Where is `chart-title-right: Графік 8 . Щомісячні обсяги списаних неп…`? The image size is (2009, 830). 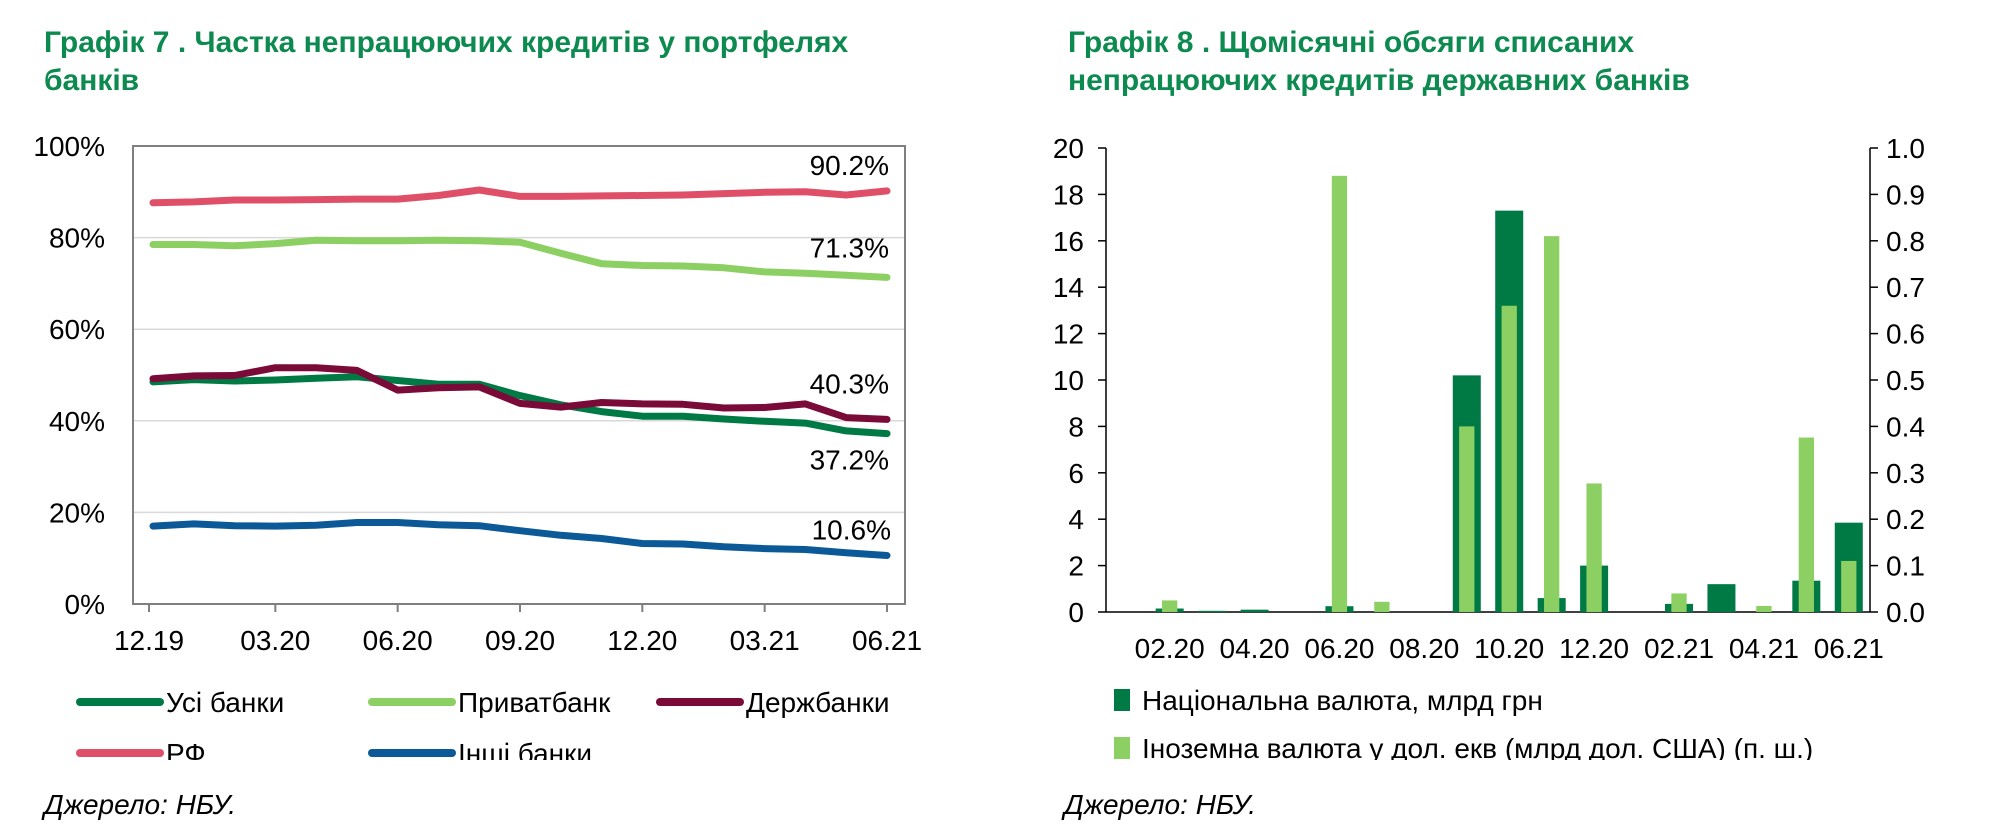 chart-title-right: Графік 8 . Щомісячні обсяги списаних неп… is located at coordinates (1379, 61).